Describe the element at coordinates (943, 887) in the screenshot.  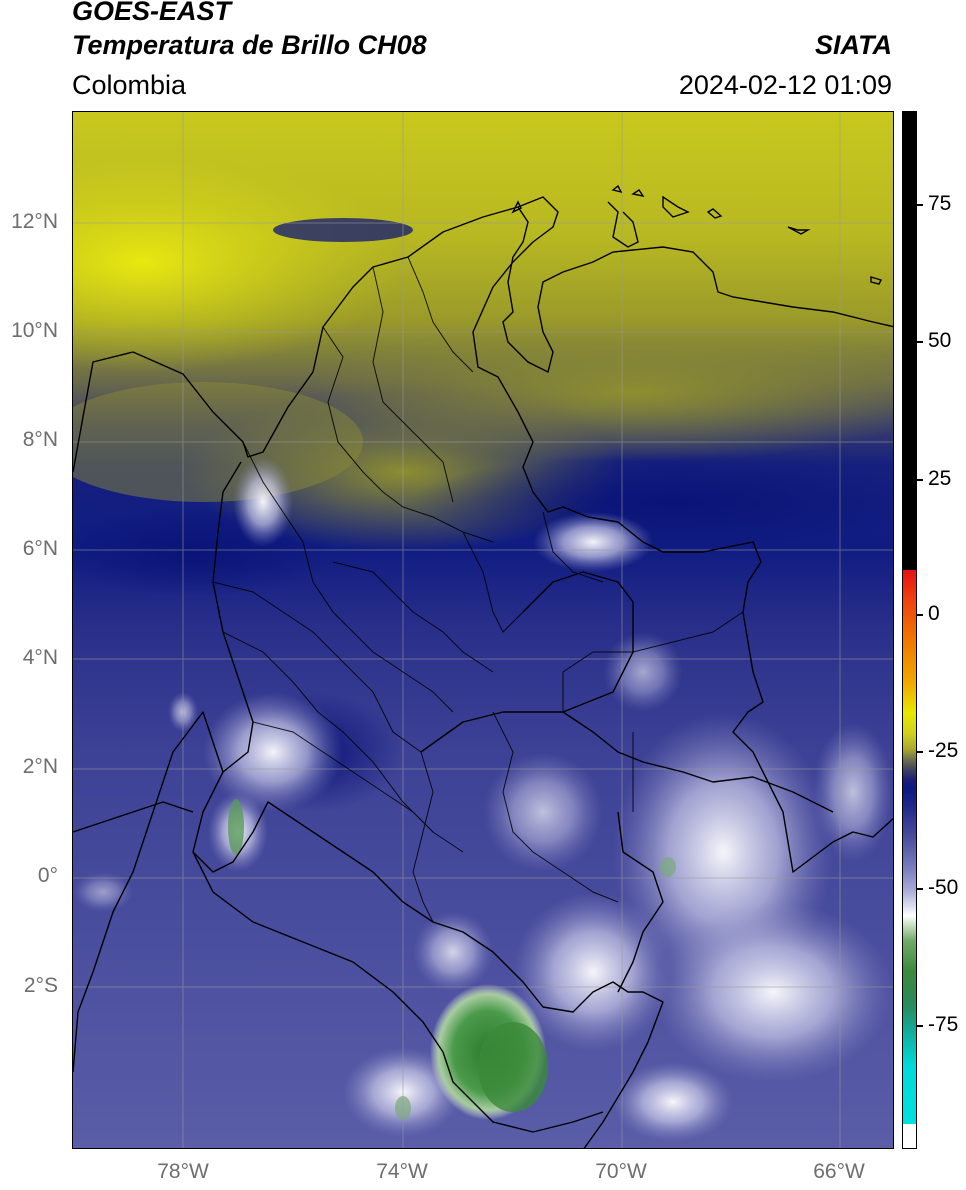
I see `colorbar-label-m50: -50` at that location.